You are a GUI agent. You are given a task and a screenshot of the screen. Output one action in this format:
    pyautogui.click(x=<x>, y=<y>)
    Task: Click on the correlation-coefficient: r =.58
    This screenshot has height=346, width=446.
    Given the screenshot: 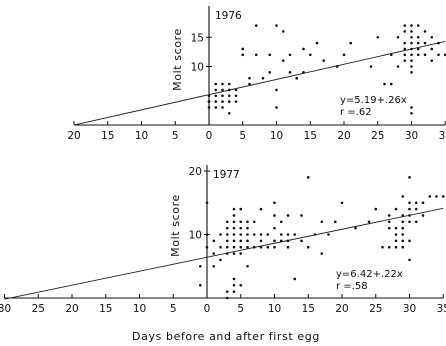 What is the action you would take?
    pyautogui.click(x=352, y=286)
    